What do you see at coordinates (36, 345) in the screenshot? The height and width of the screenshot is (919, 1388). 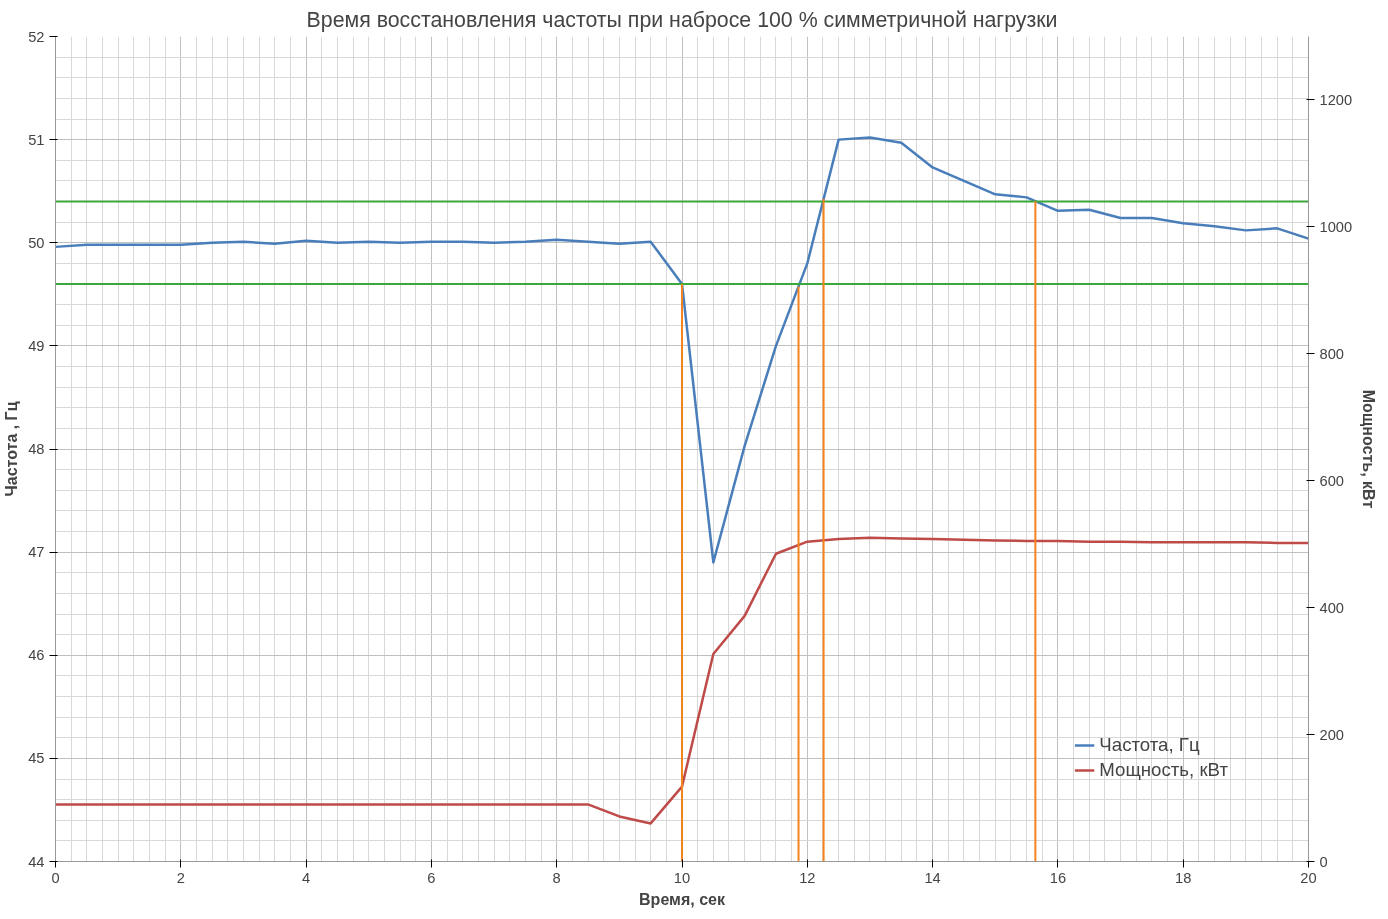 I see `y-tick-label: 49` at bounding box center [36, 345].